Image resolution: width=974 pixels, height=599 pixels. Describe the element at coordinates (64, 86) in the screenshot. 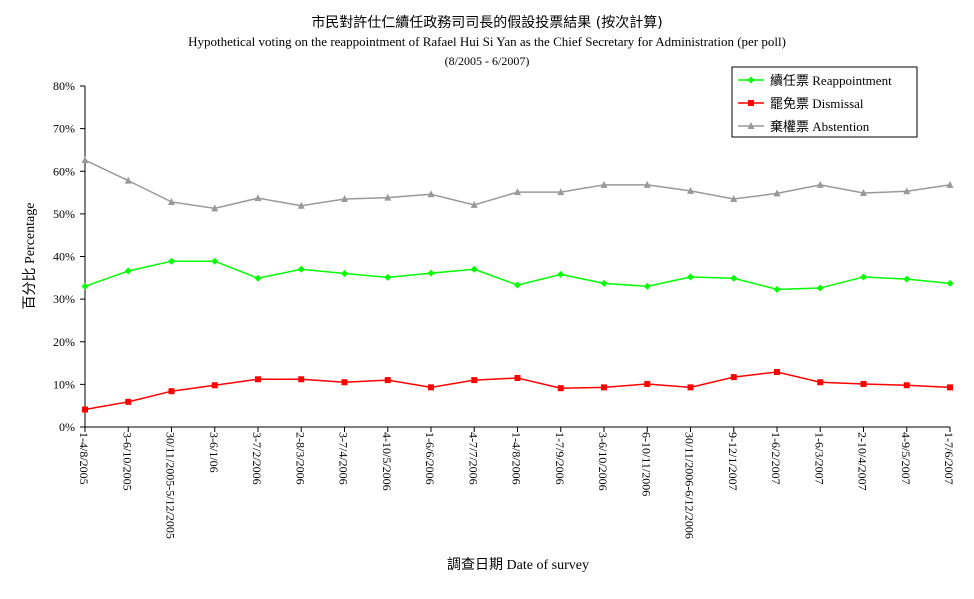

I see `y-tick-label: 80%` at that location.